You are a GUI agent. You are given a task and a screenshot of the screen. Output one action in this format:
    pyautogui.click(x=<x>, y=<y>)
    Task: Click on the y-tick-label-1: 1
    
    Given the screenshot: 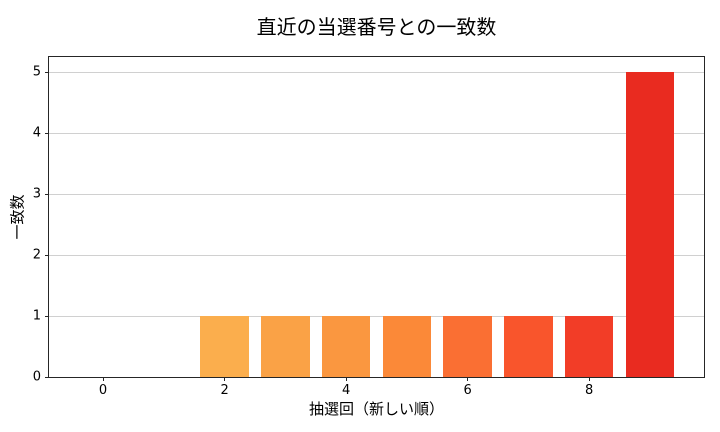 What is the action you would take?
    pyautogui.click(x=36, y=316)
    